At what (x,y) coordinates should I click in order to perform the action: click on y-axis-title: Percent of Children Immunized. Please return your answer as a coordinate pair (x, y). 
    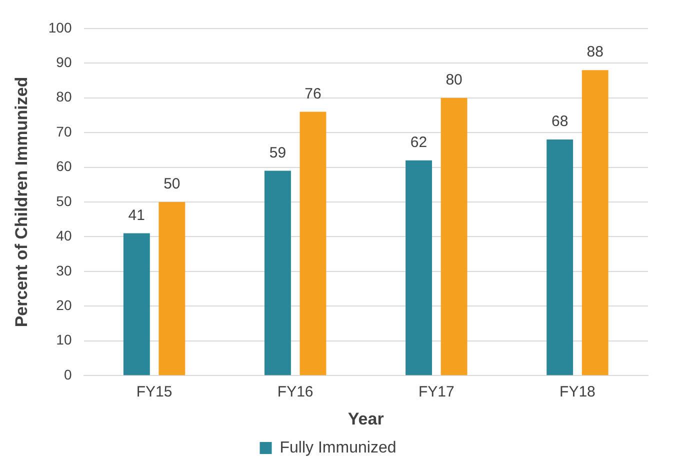
    Looking at the image, I should click on (21, 202).